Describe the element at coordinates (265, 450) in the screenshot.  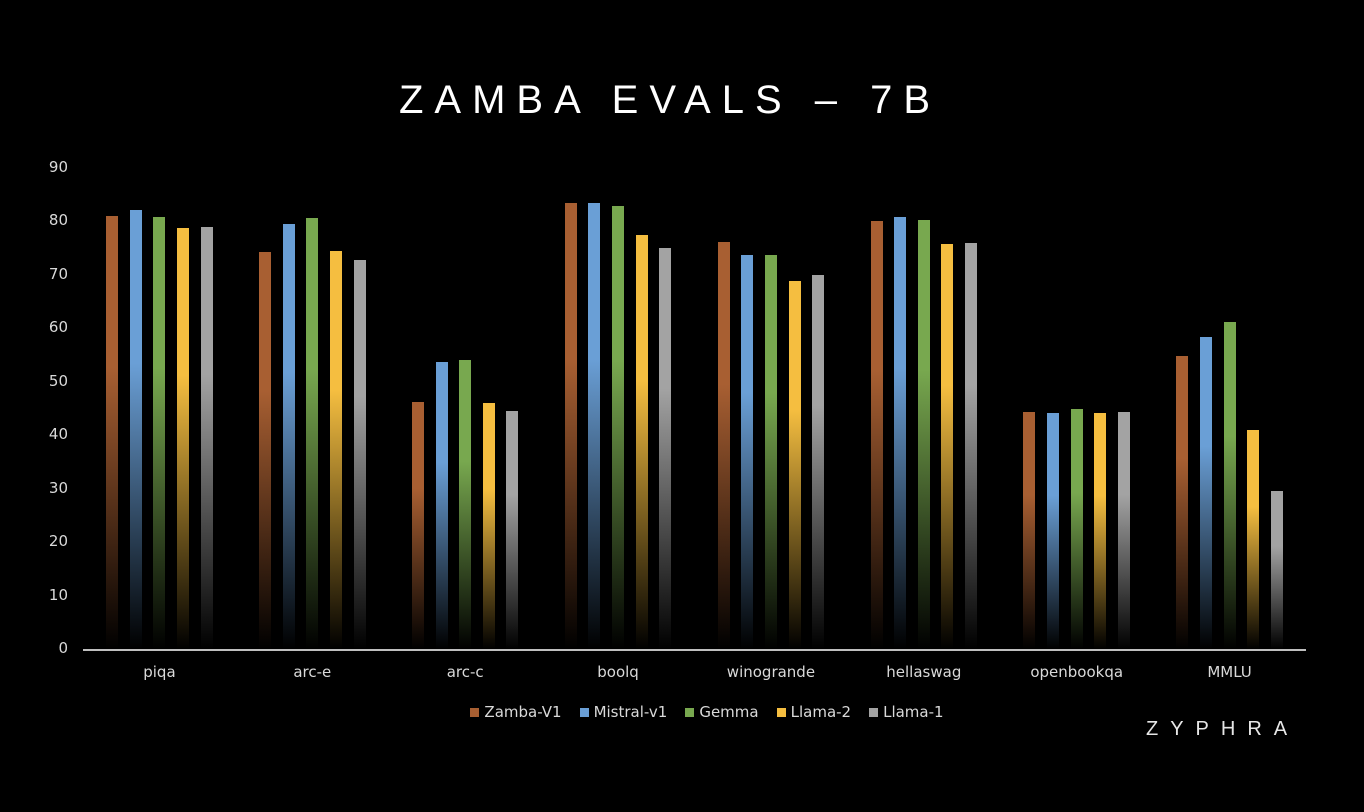
I see `bar-zamba-v1-arc-e` at that location.